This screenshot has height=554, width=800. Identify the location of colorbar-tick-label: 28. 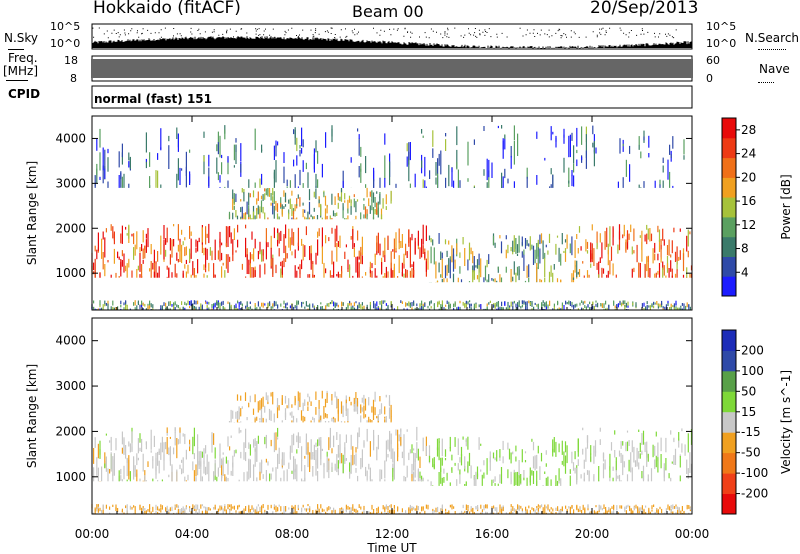
(748, 130).